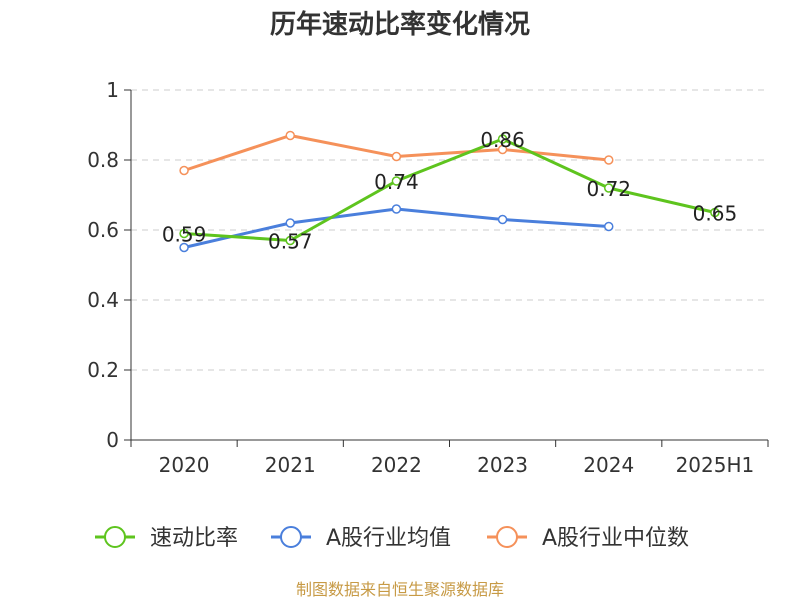  I want to click on data-label: 0.65, so click(715, 214).